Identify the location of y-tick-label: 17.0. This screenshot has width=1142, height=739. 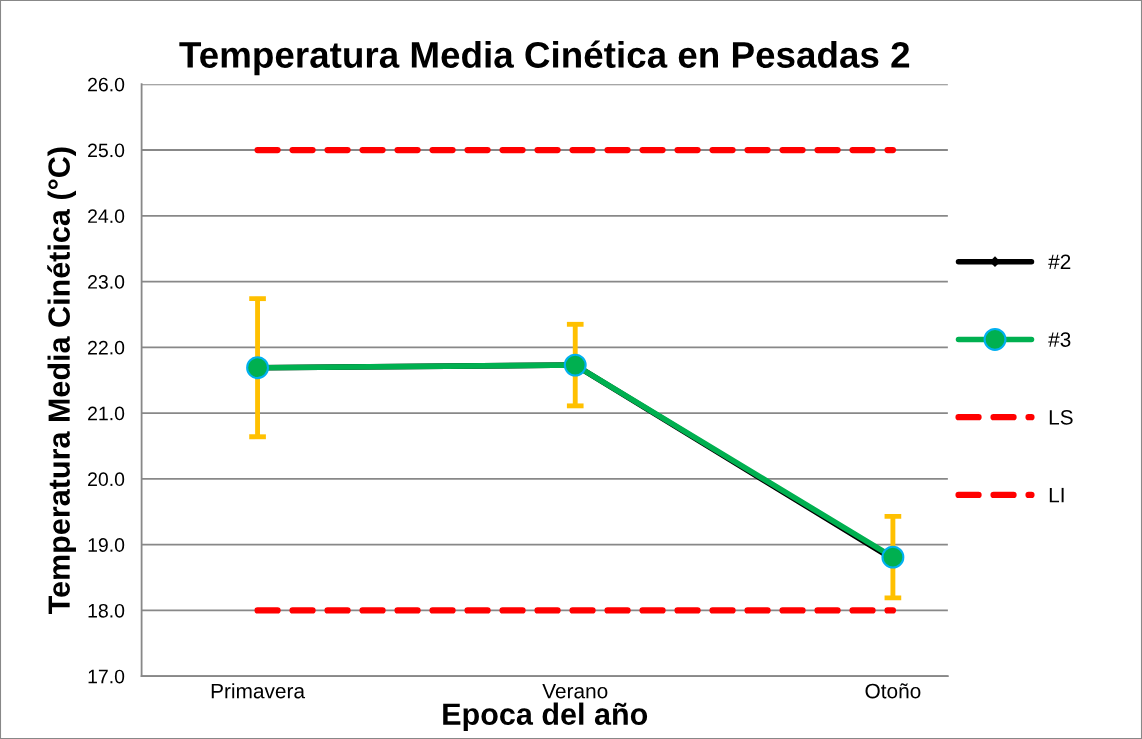
(106, 676).